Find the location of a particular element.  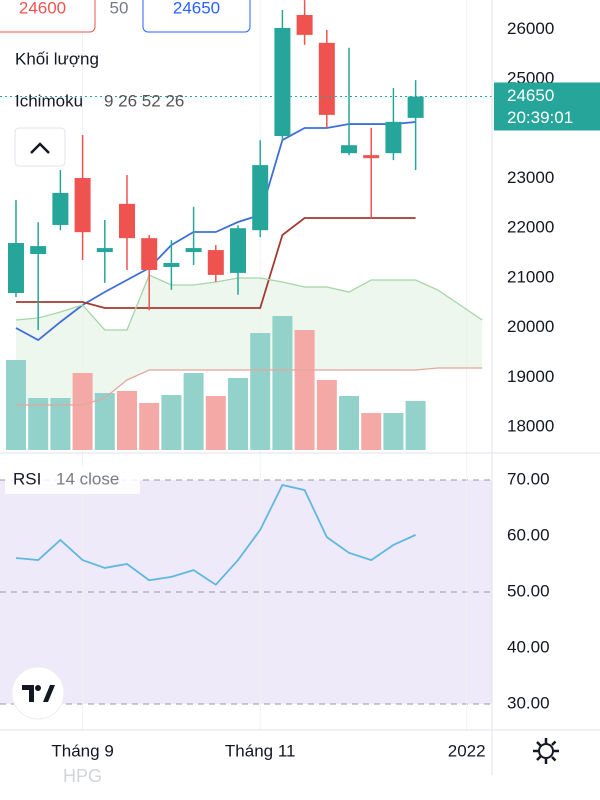

countdown-label: 20:39:01 is located at coordinates (540, 117).